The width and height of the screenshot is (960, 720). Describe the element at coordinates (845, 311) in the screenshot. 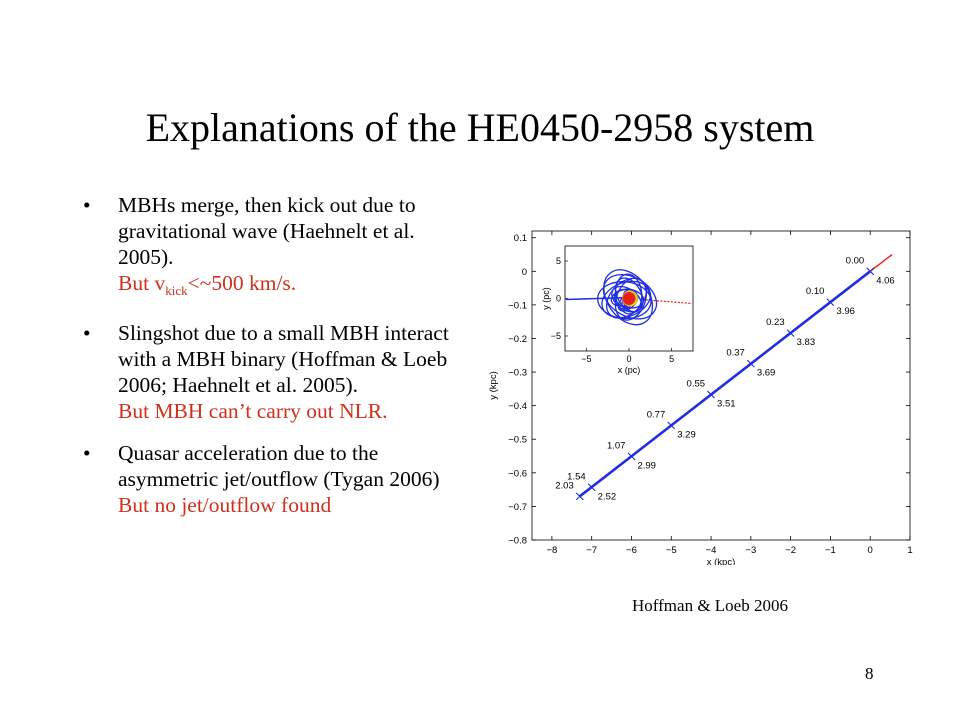

I see `marker-label-velocity: 3.96` at that location.